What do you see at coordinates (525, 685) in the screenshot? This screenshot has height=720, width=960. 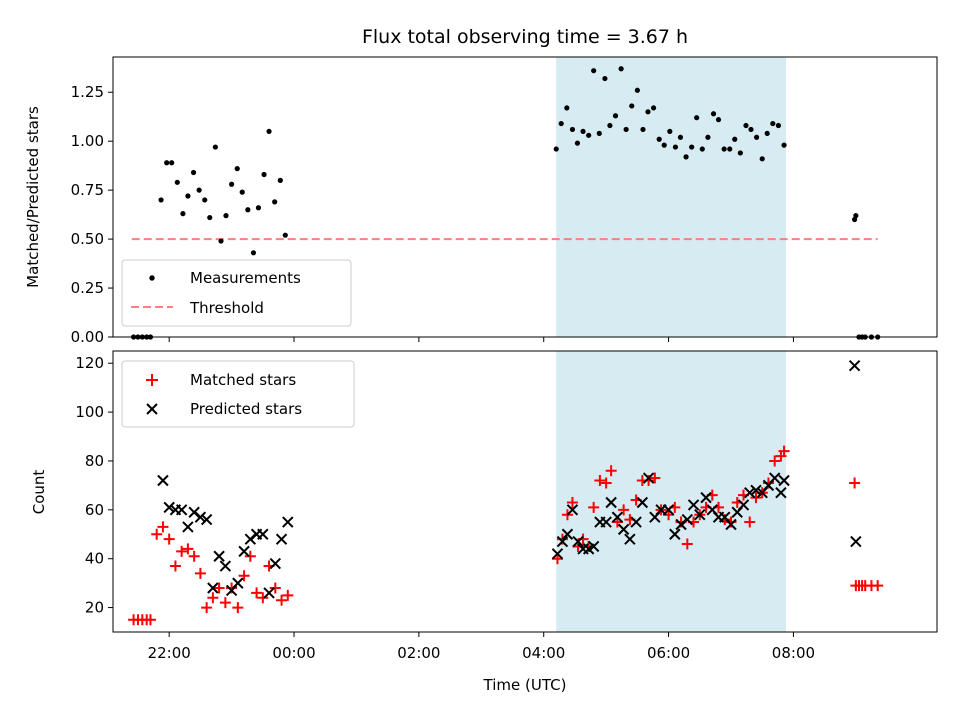 I see `x-axis-label: Time (UTC)` at bounding box center [525, 685].